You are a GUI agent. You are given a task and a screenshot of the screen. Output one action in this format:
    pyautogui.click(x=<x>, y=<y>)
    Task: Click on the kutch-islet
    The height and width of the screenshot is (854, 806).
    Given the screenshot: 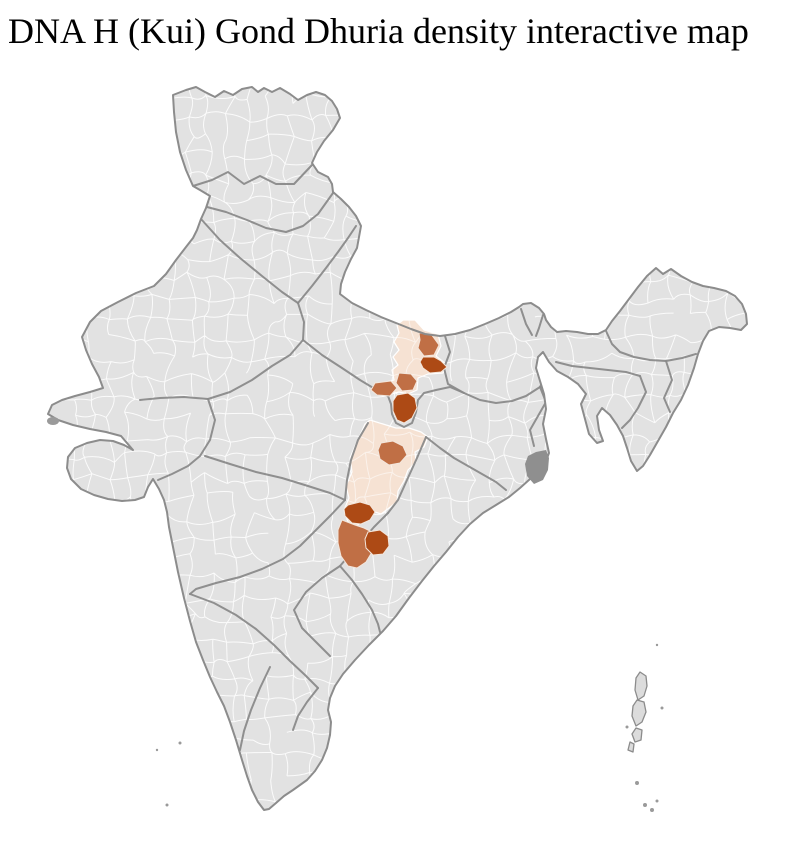 What is the action you would take?
    pyautogui.click(x=53, y=421)
    